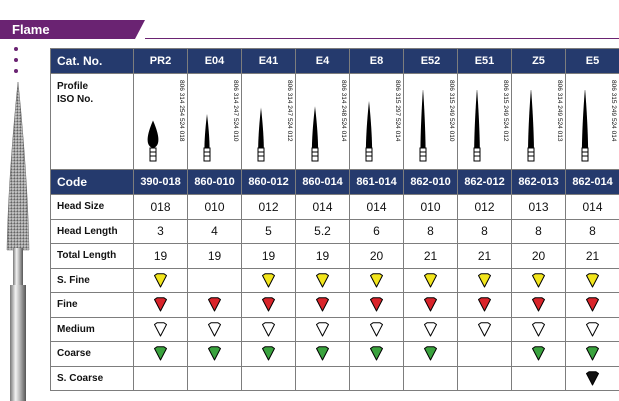  Describe the element at coordinates (376, 182) in the screenshot. I see `code-cell: 861-014` at that location.